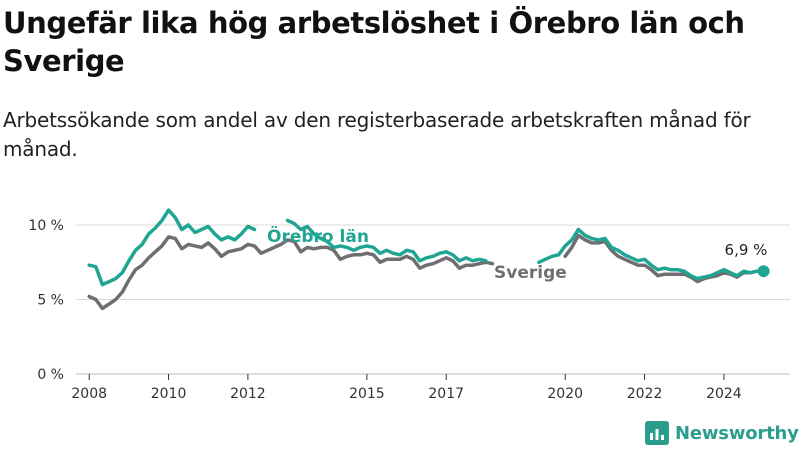  What do you see at coordinates (446, 394) in the screenshot?
I see `x-tick-label: 2017` at bounding box center [446, 394].